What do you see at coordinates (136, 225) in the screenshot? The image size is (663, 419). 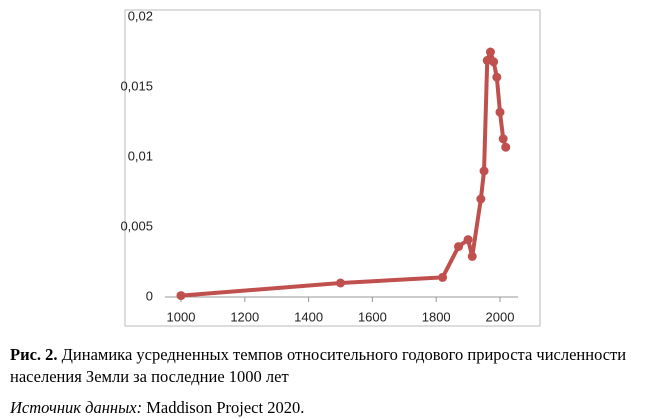 I see `y-tick-label: 0,005` at bounding box center [136, 225].